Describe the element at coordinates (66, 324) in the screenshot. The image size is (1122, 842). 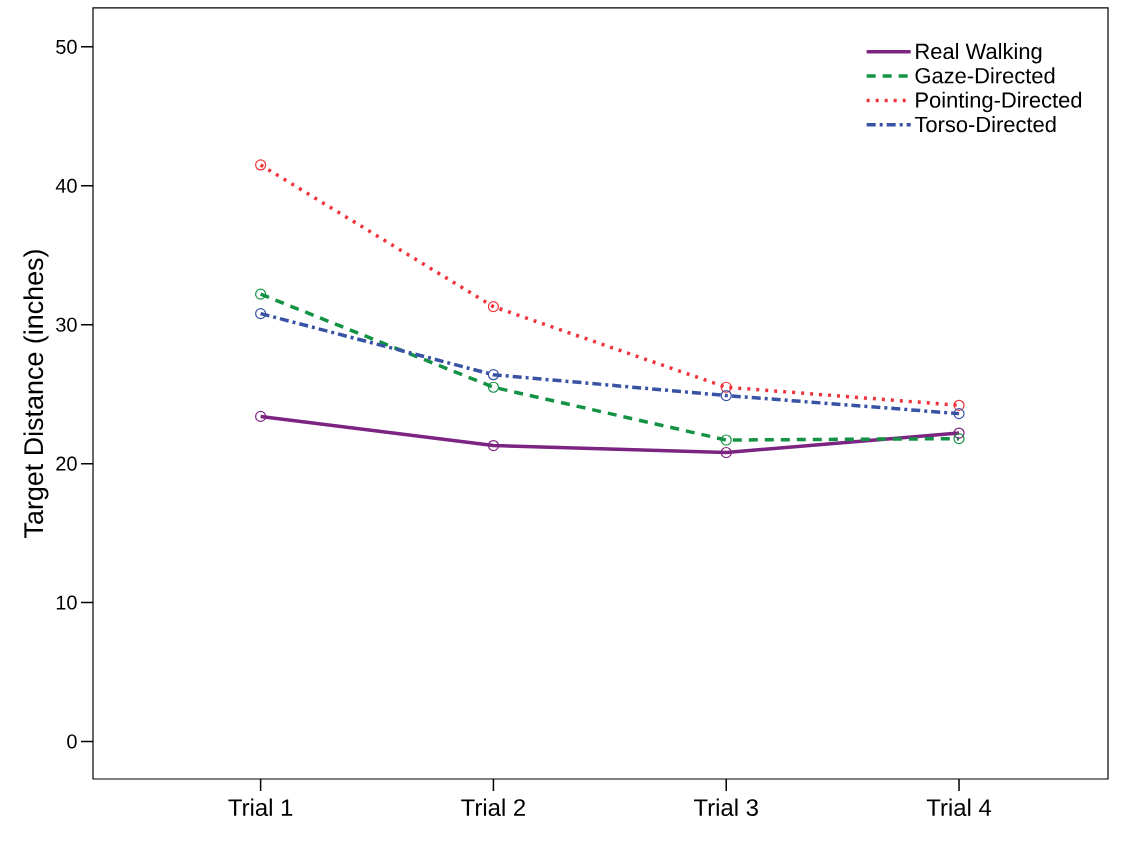
I see `y-tick-label: 30` at that location.